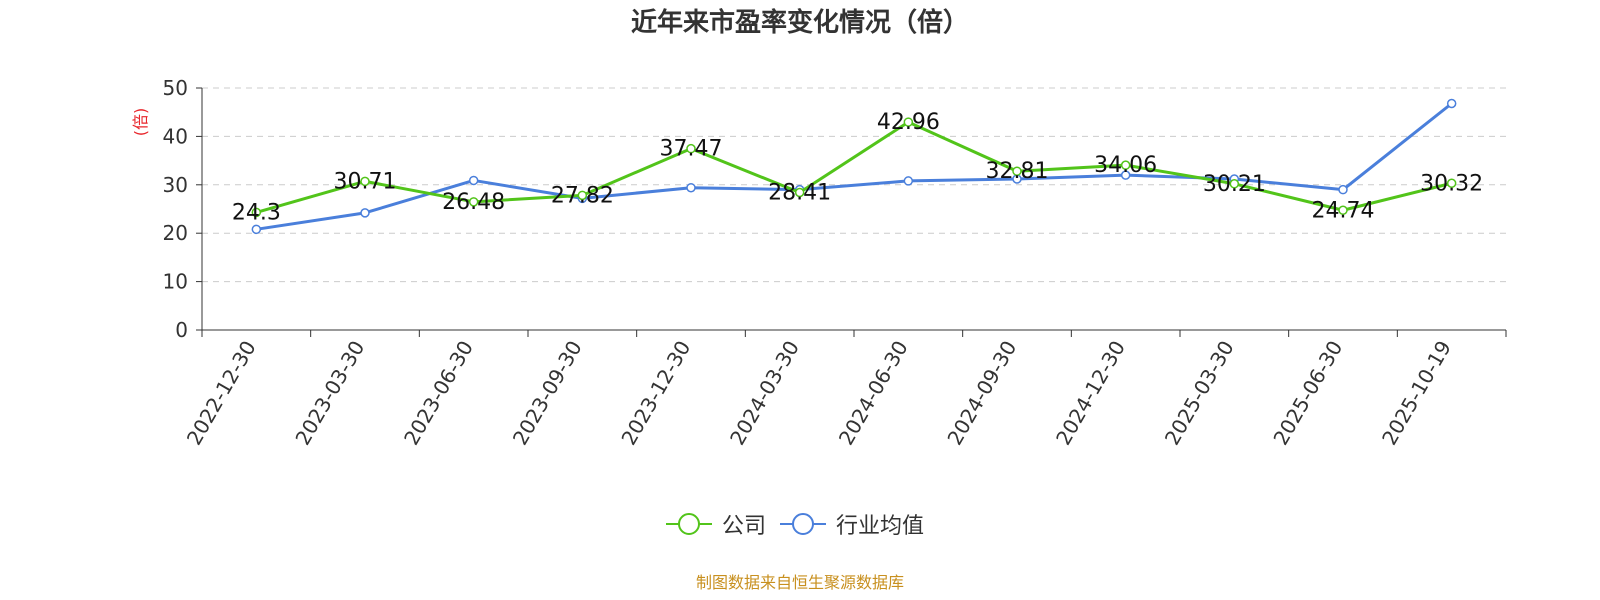 The width and height of the screenshot is (1600, 600). I want to click on legend-label: 行业均值, so click(880, 526).